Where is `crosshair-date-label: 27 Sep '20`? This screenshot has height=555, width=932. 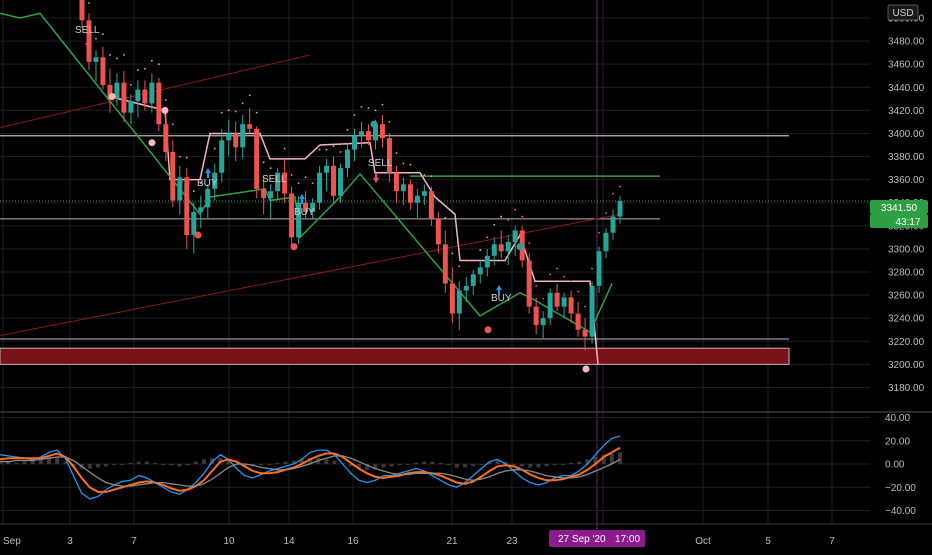 crosshair-date-label: 27 Sep '20 is located at coordinates (582, 539).